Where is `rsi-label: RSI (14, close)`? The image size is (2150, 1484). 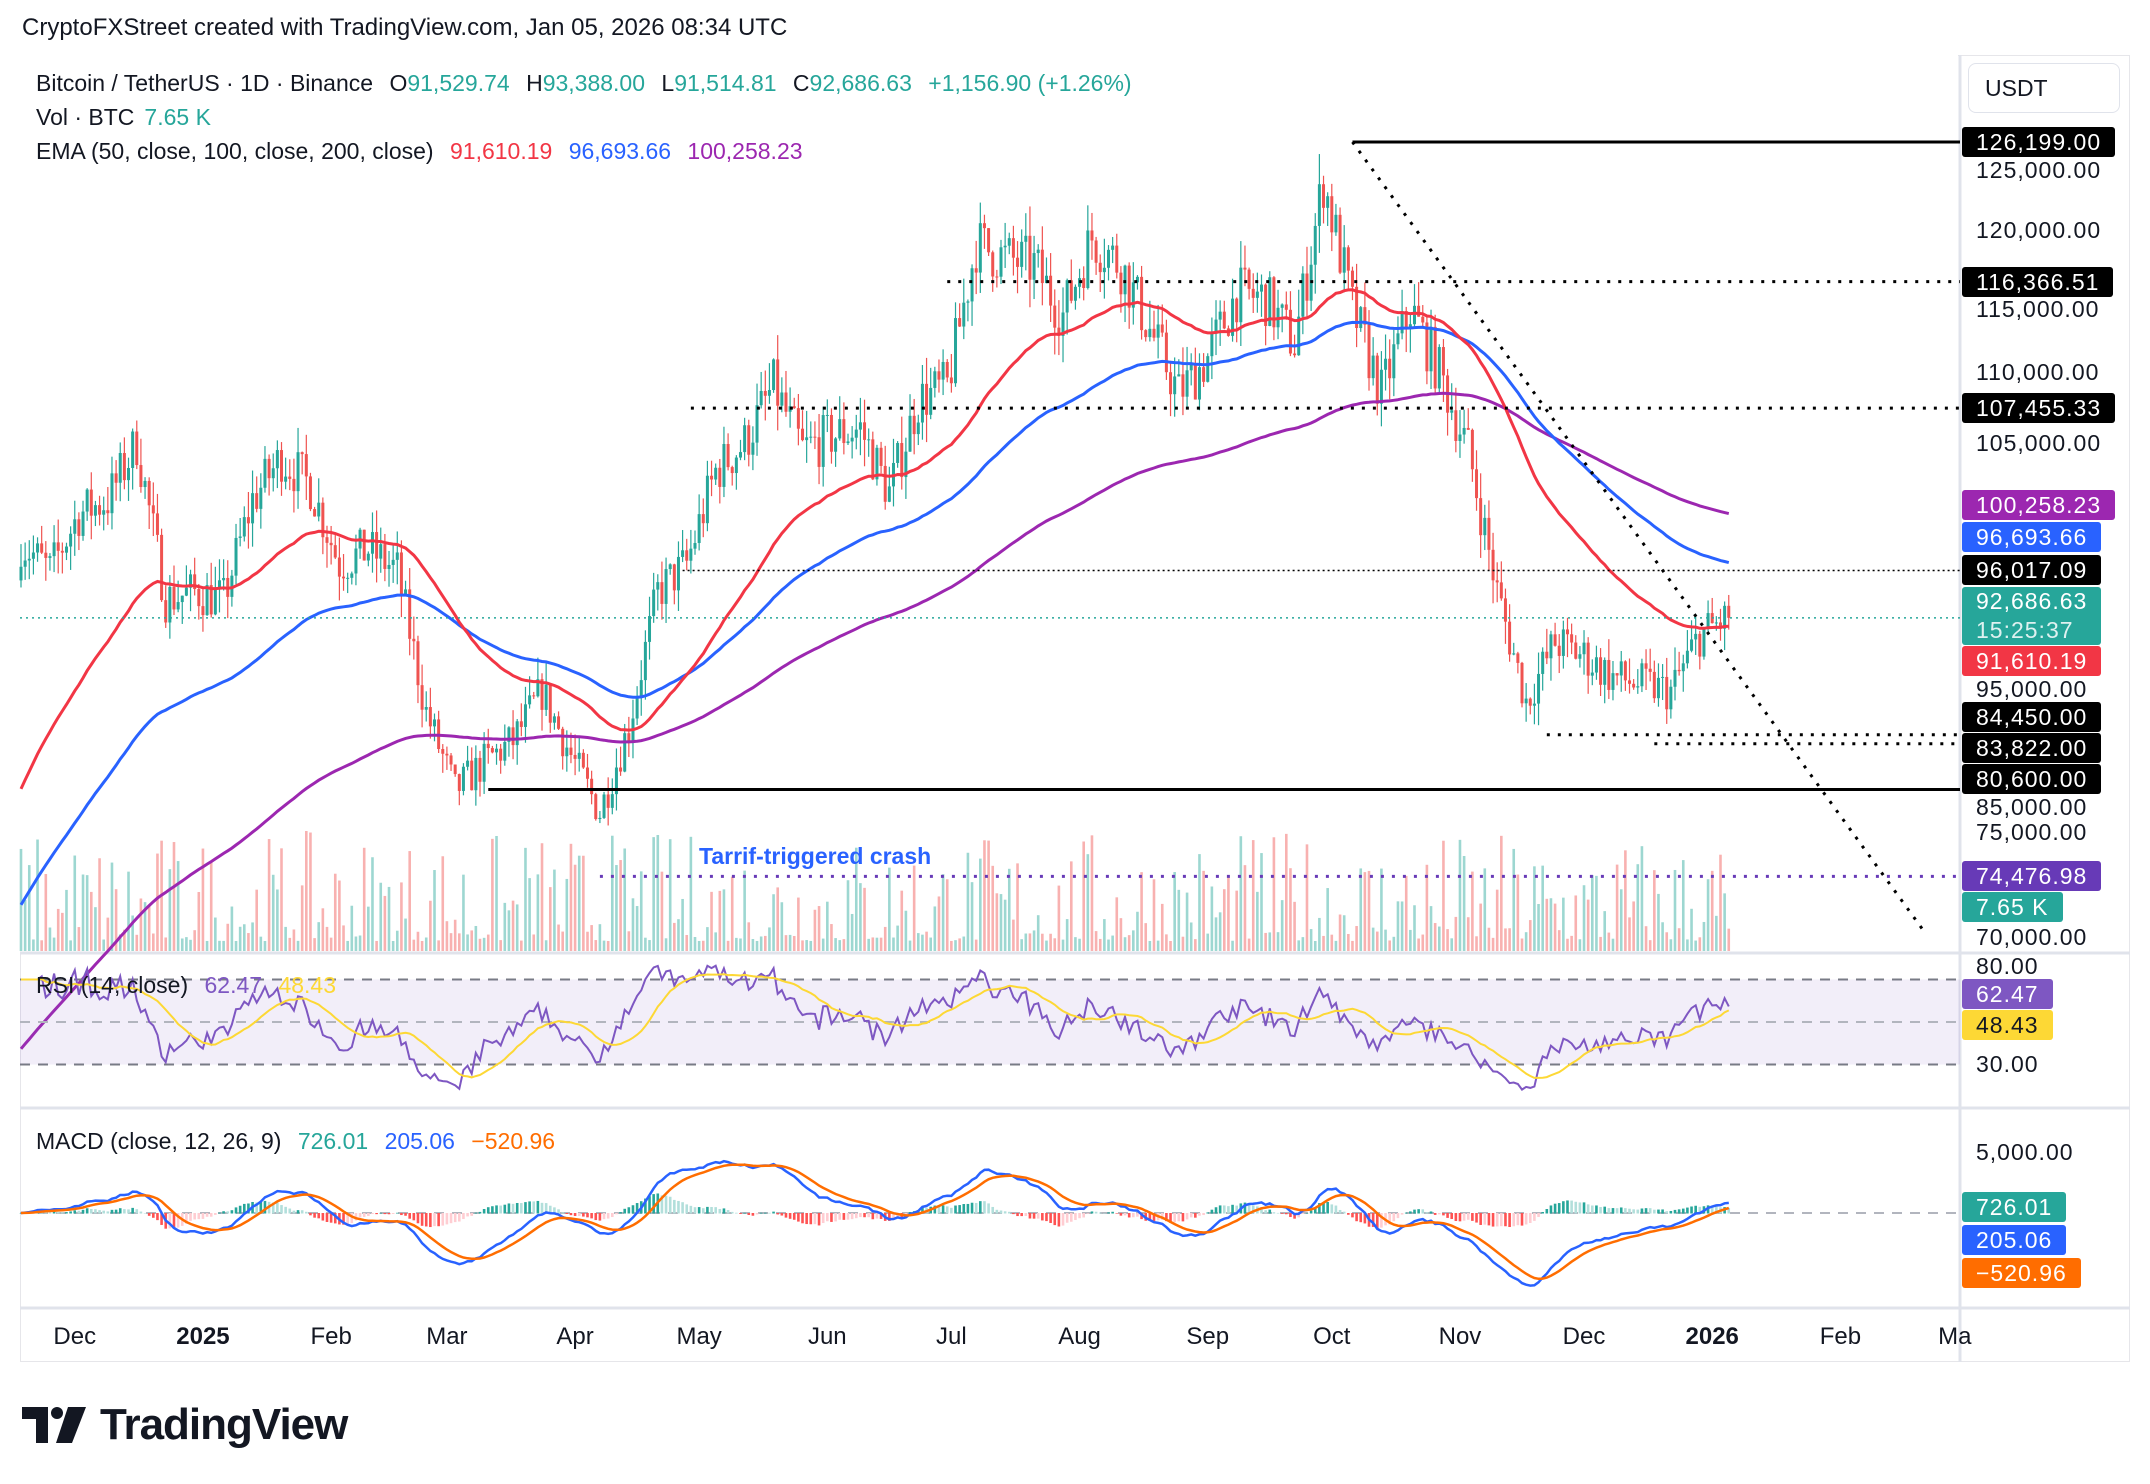
rsi-label: RSI (14, close) is located at coordinates (112, 985).